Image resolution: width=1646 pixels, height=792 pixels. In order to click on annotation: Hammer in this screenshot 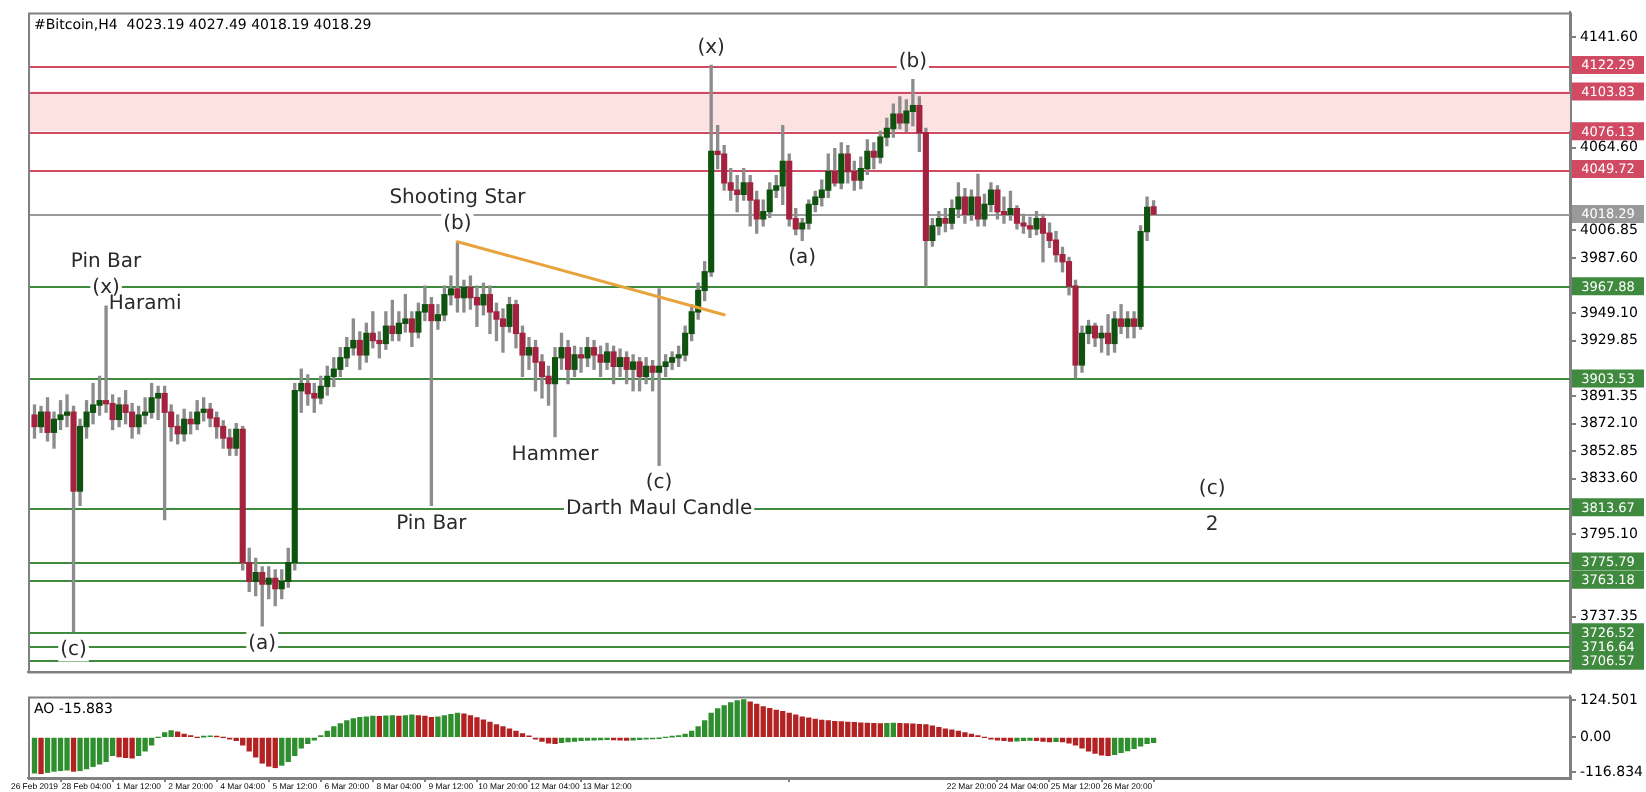, I will do `click(556, 454)`.